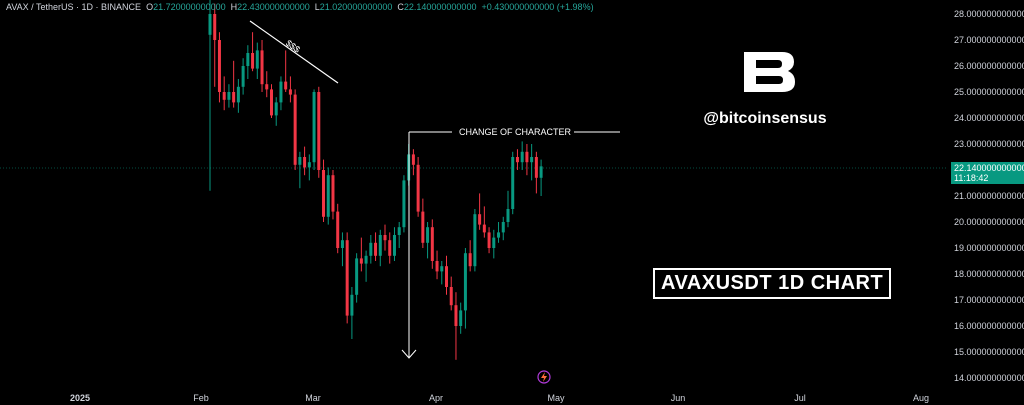 The image size is (1024, 405). I want to click on liquidity-label: $$$, so click(293, 46).